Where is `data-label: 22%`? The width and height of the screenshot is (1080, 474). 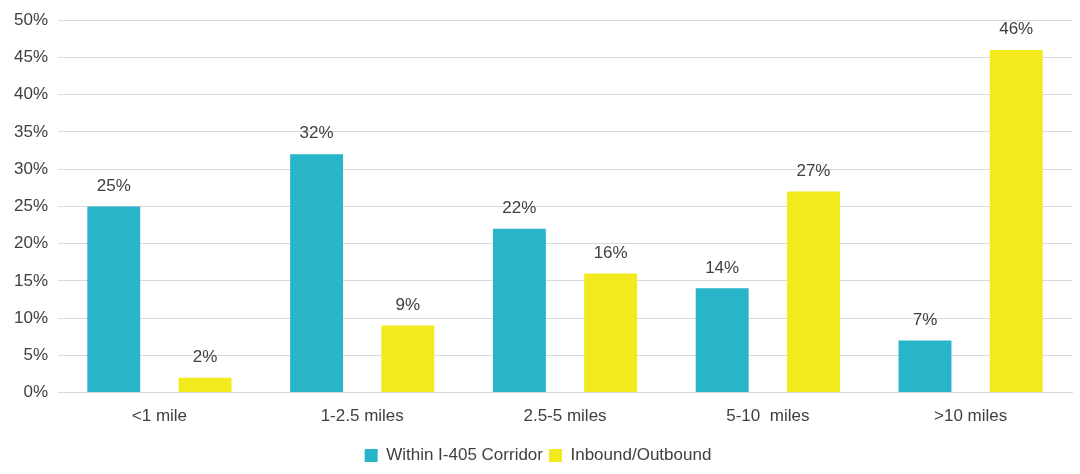 data-label: 22% is located at coordinates (519, 207).